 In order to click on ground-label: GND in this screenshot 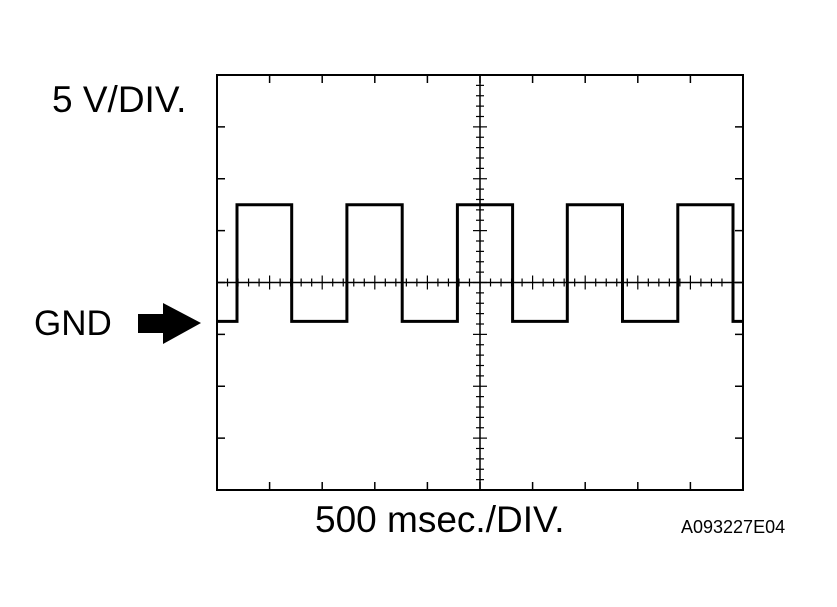, I will do `click(73, 323)`.